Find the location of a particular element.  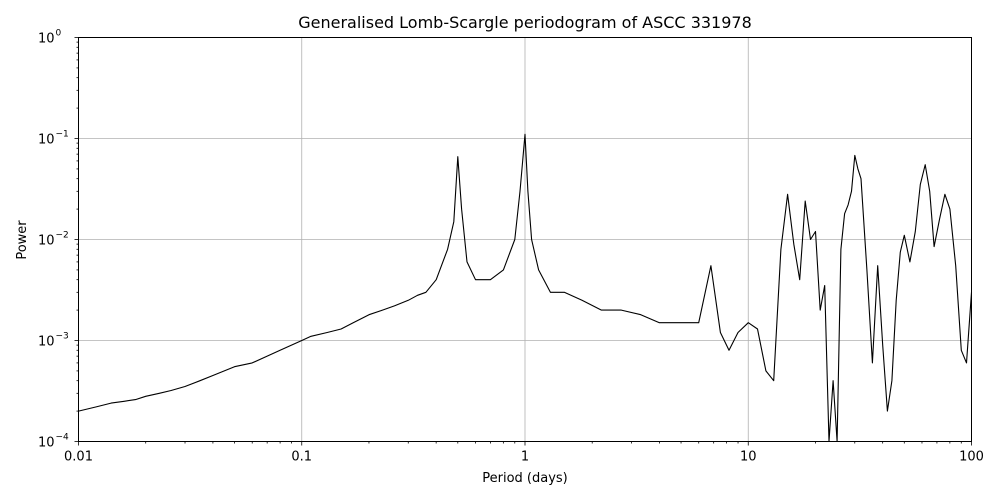

x-tick-label: 10 is located at coordinates (748, 457).